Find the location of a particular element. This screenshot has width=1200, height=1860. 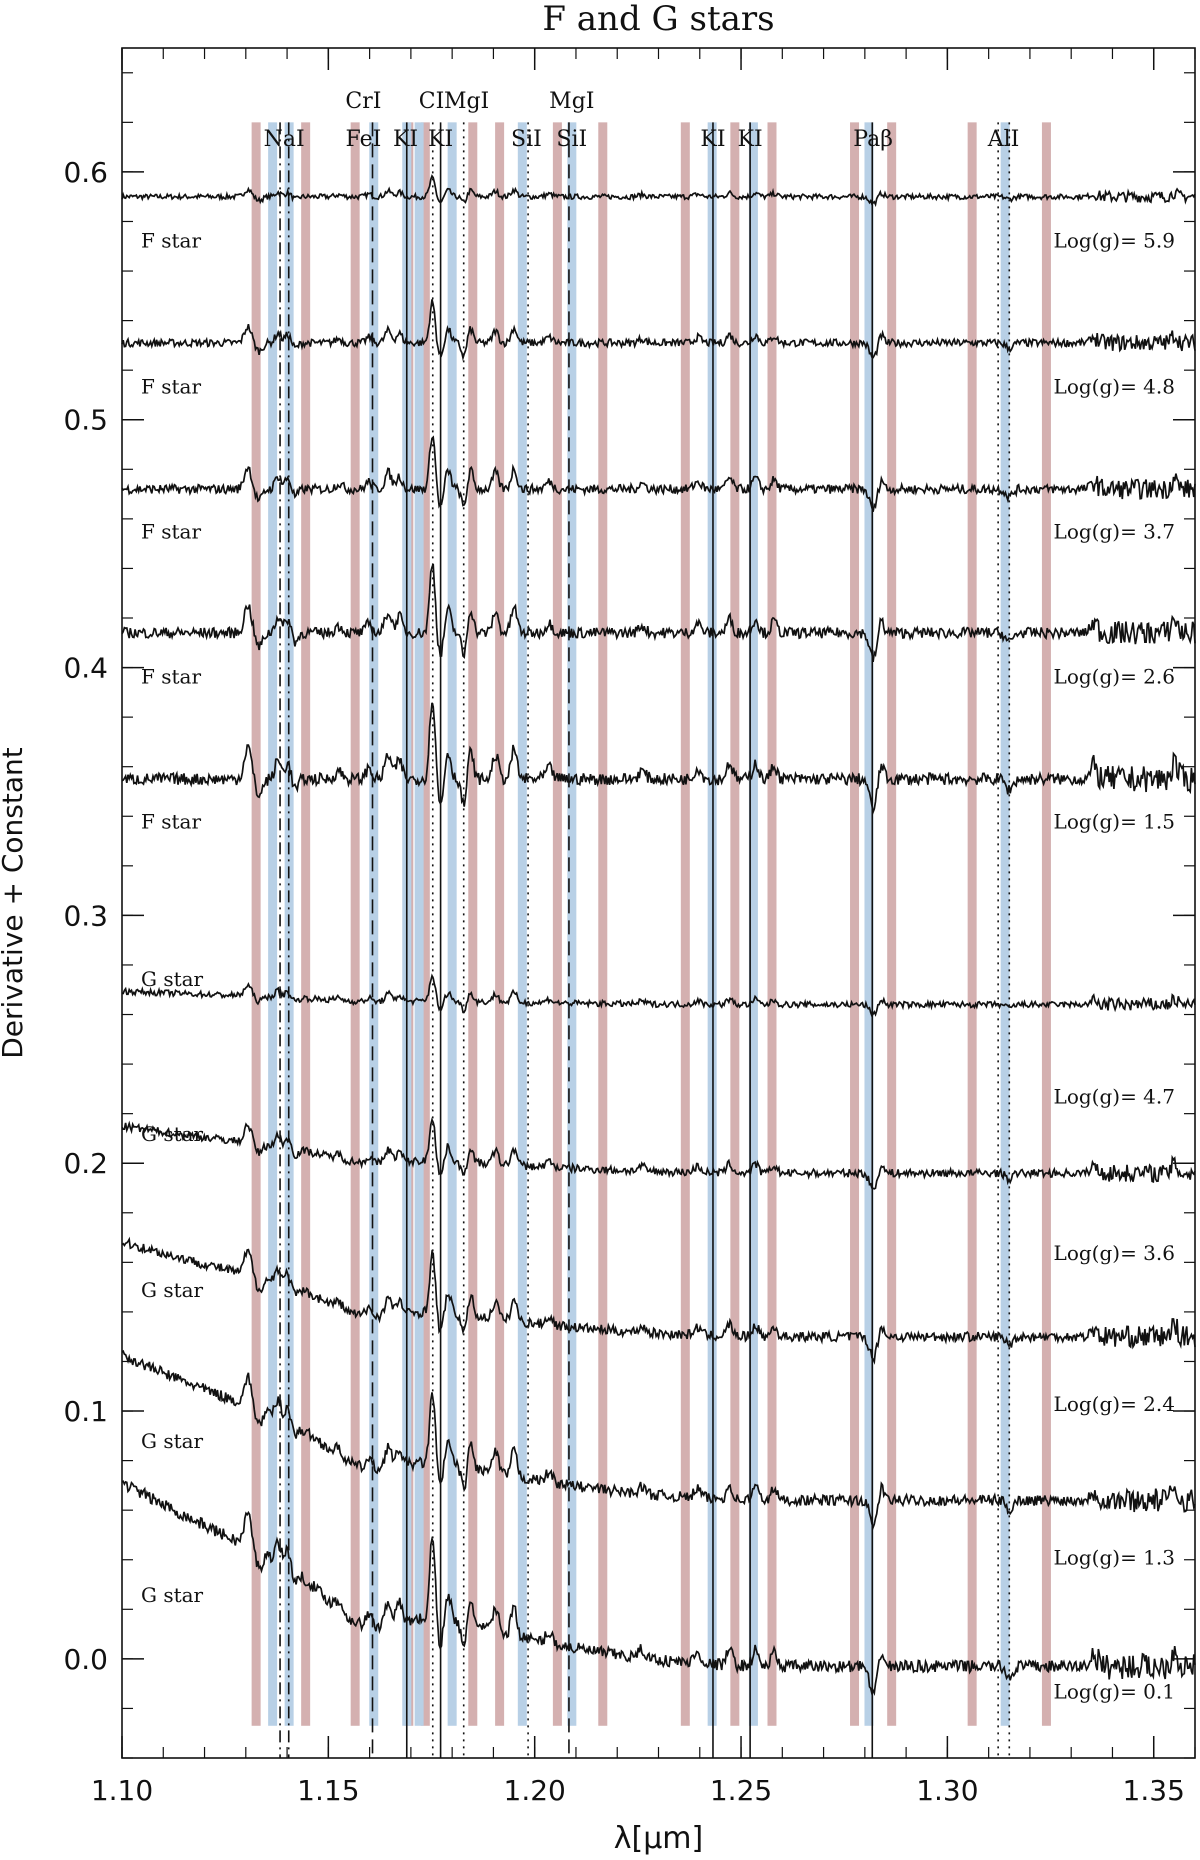

y-tick-label: 0.1 is located at coordinates (85, 1411).